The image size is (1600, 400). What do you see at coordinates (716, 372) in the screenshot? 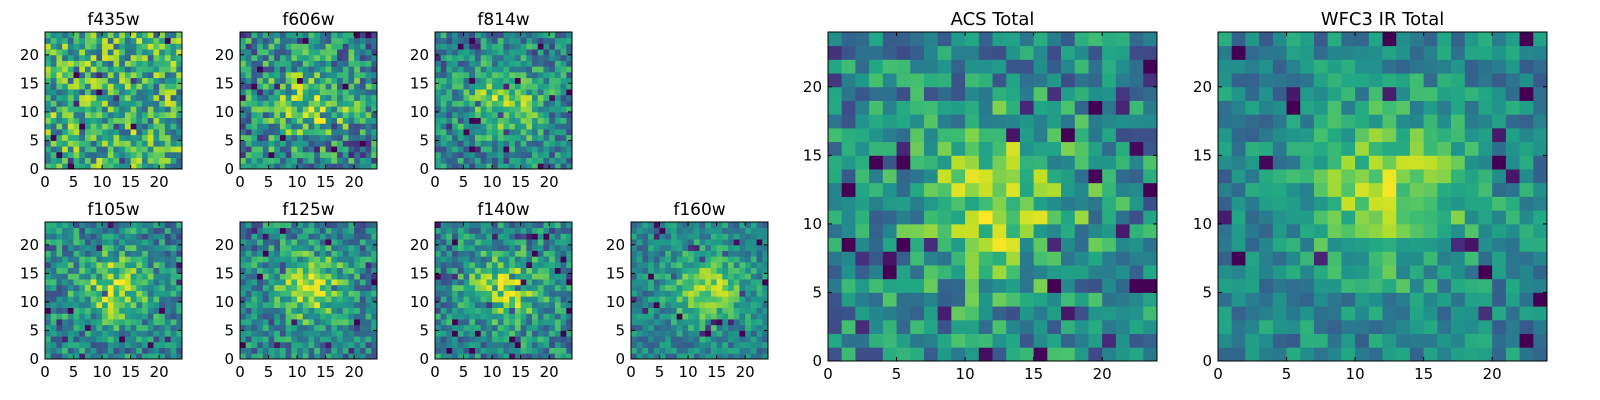
I see `x-tick-label: 15` at bounding box center [716, 372].